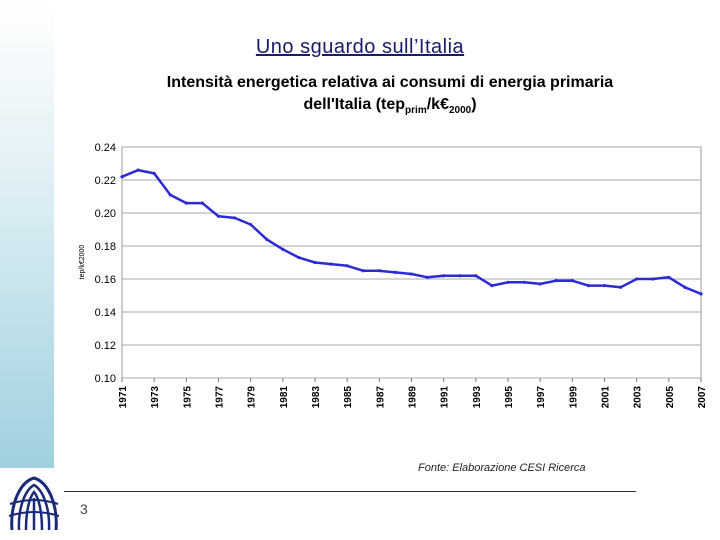 The height and width of the screenshot is (540, 720). I want to click on y-tick-label: 0.12, so click(105, 346).